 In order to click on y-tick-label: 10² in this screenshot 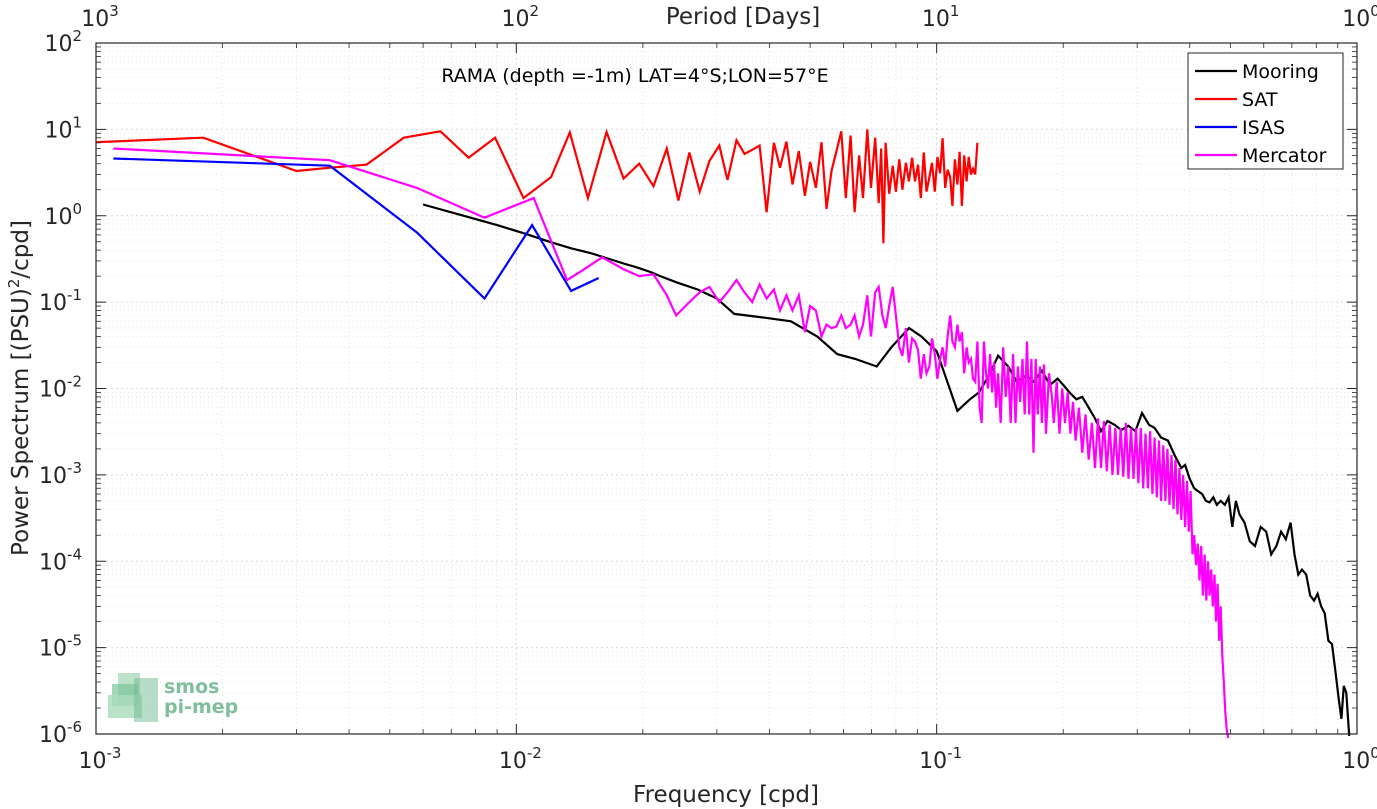, I will do `click(63, 42)`.